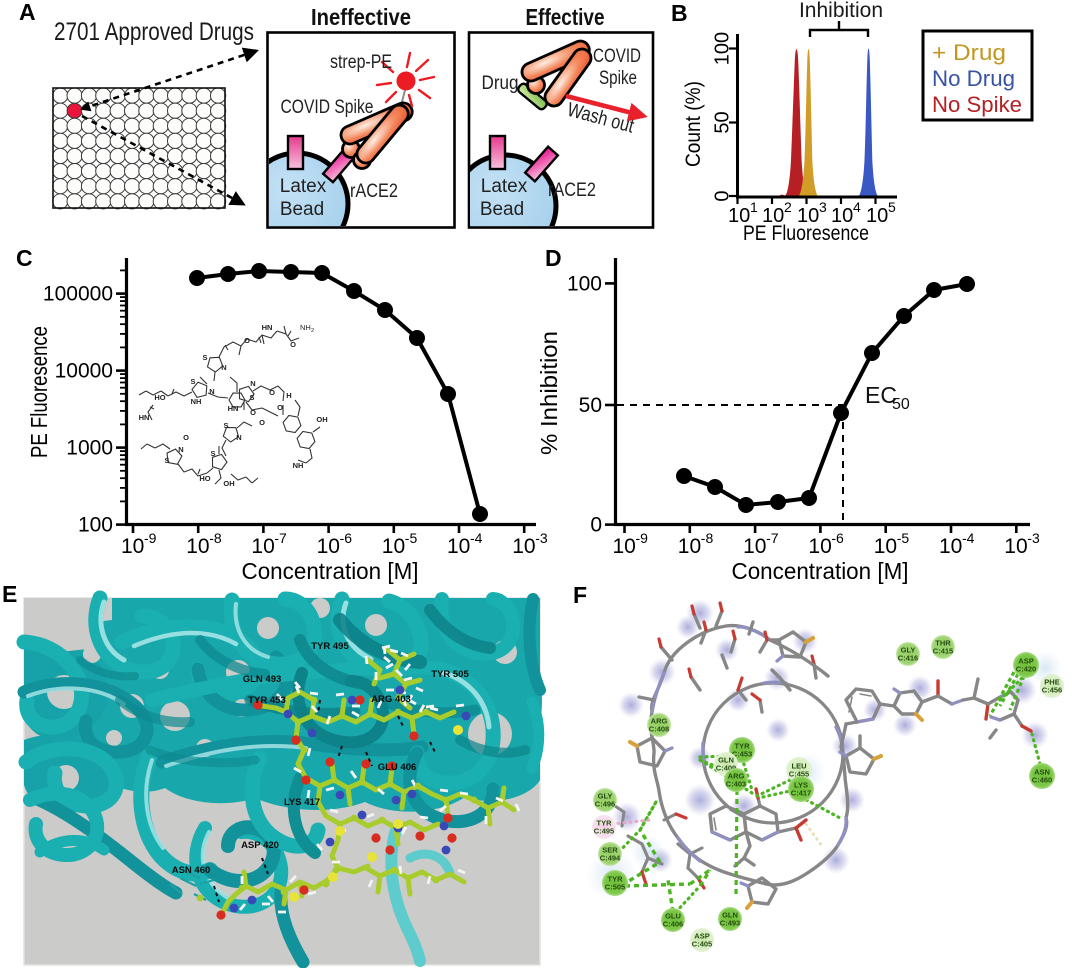 The height and width of the screenshot is (968, 1072). What do you see at coordinates (500, 83) in the screenshot?
I see `svg-text: Drug` at bounding box center [500, 83].